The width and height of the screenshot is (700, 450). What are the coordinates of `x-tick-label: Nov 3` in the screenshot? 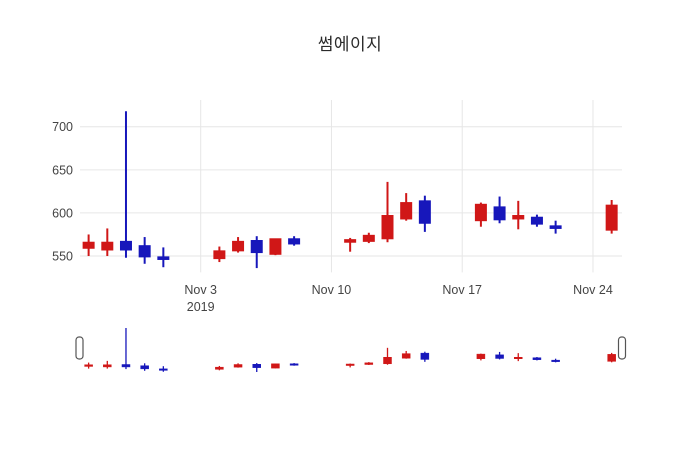 It's located at (200, 290).